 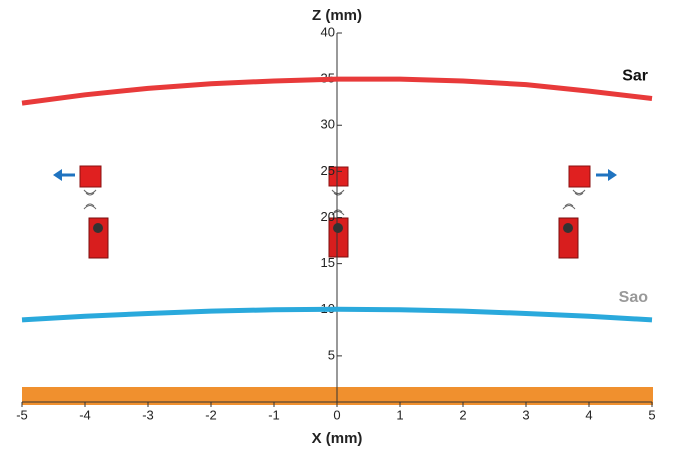 What do you see at coordinates (328, 216) in the screenshot?
I see `y-tick-label: 20` at bounding box center [328, 216].